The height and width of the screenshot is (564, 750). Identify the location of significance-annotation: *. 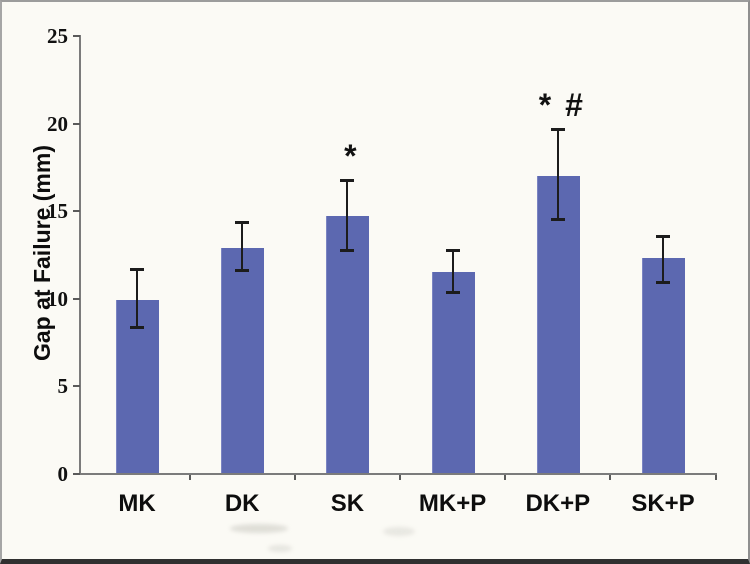
(350, 155).